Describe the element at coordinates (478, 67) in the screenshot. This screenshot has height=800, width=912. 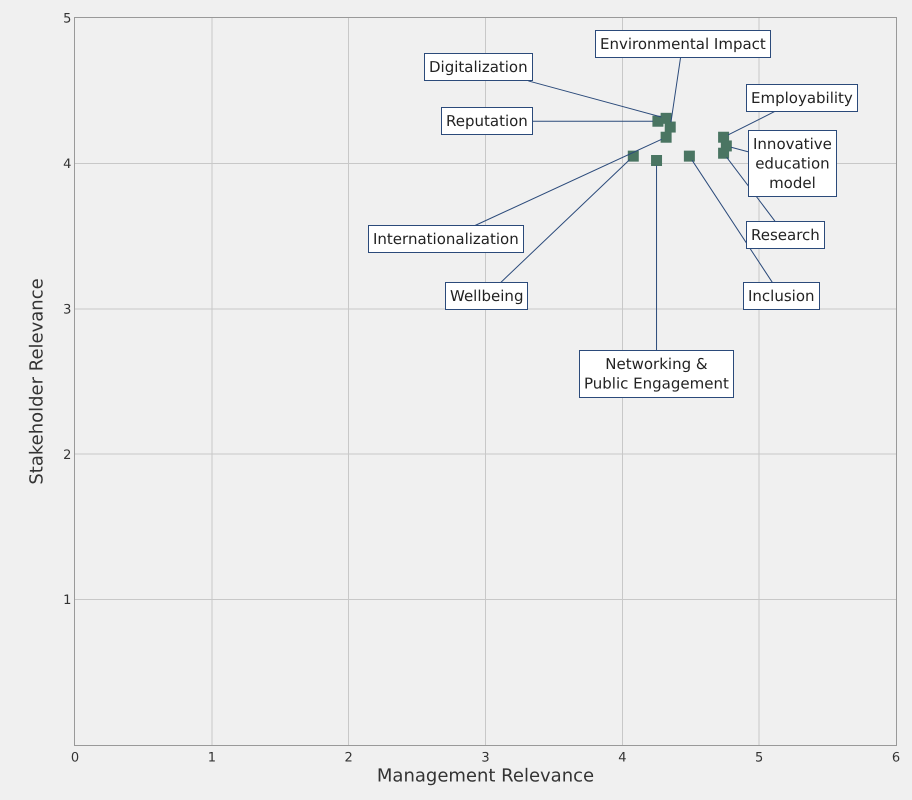
I see `text: Digitalization` at that location.